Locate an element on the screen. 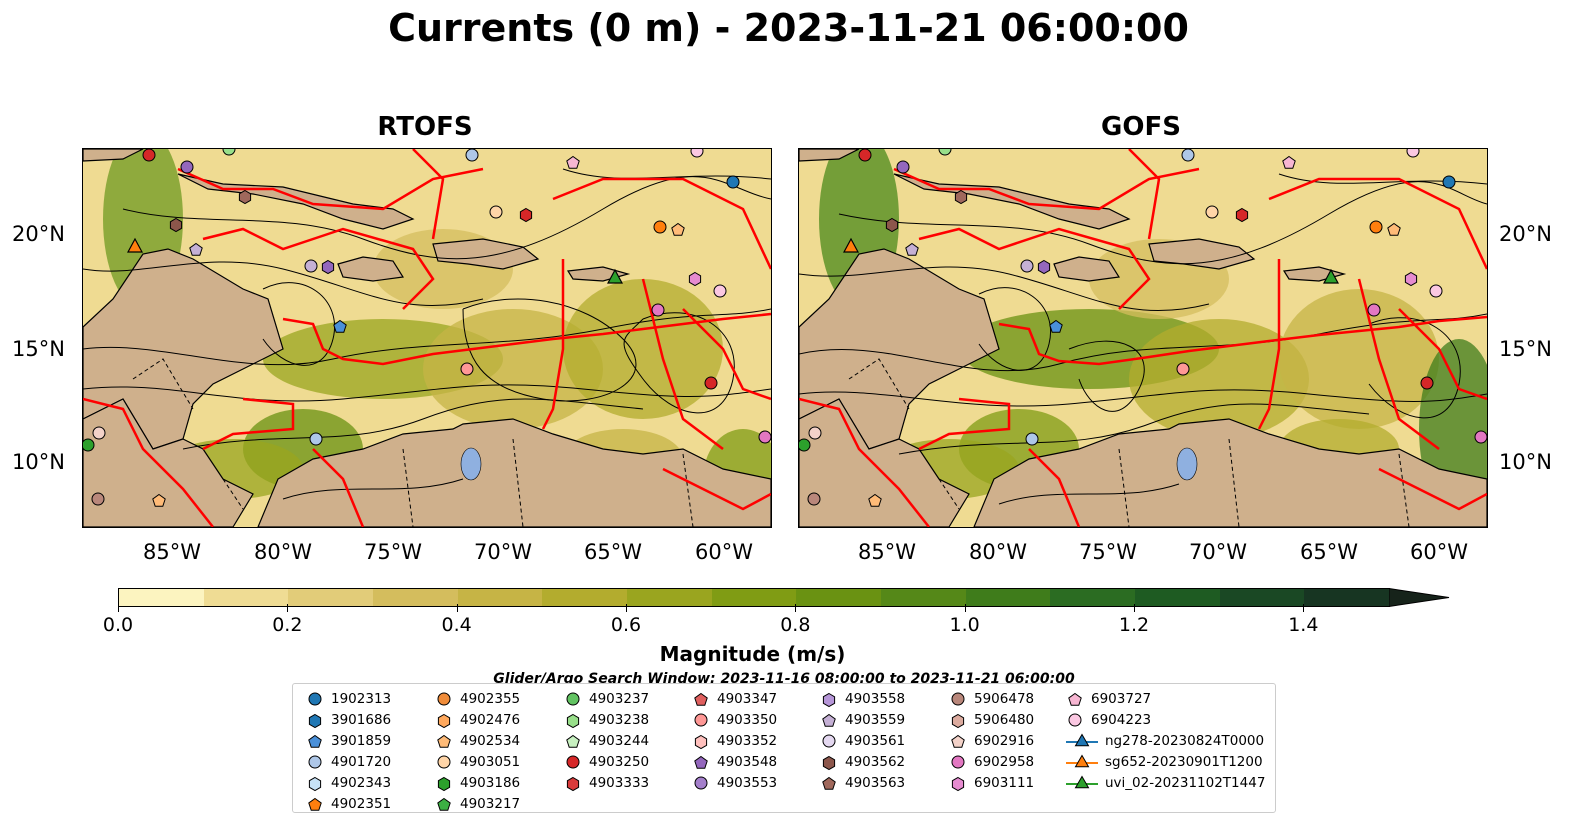  legend-item-label: 4902351 is located at coordinates (361, 803).